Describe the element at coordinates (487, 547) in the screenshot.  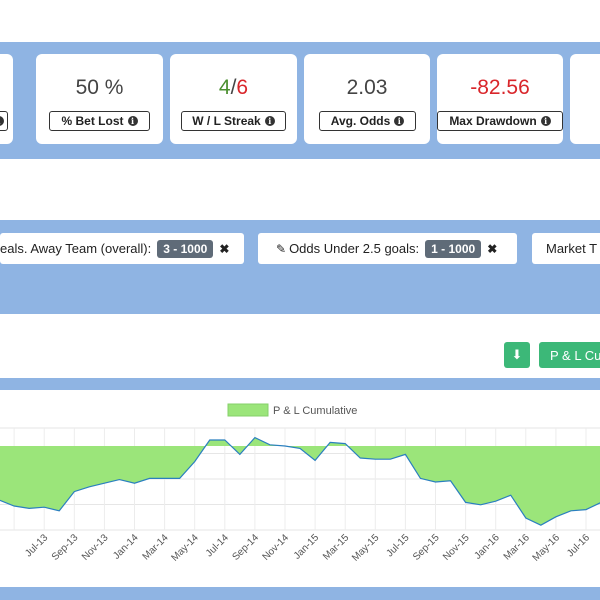
I see `x-tick-label: Jan-16` at that location.